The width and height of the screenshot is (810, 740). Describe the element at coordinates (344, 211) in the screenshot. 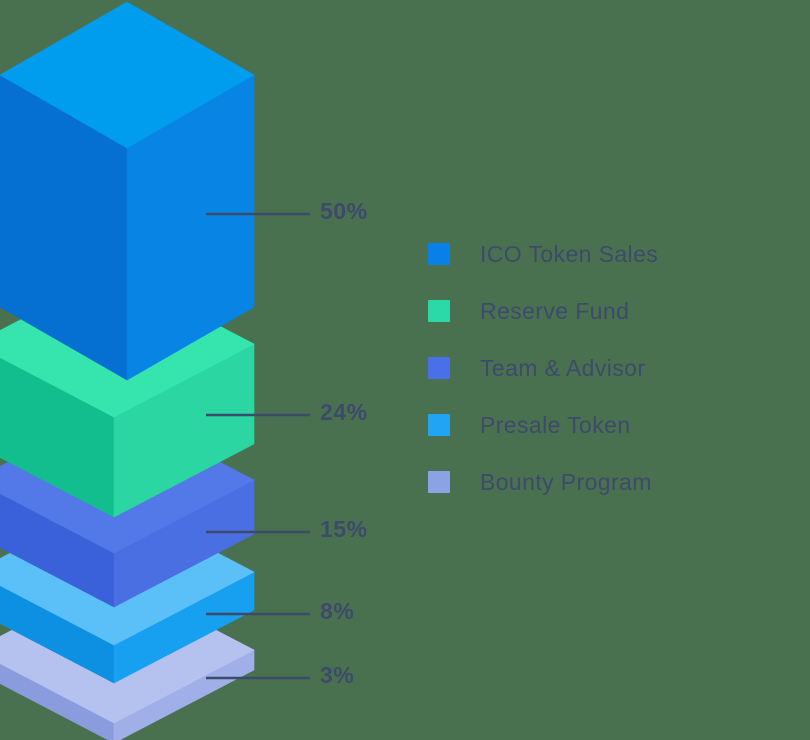

I see `pct-label-ico-token-sales: 50%` at that location.